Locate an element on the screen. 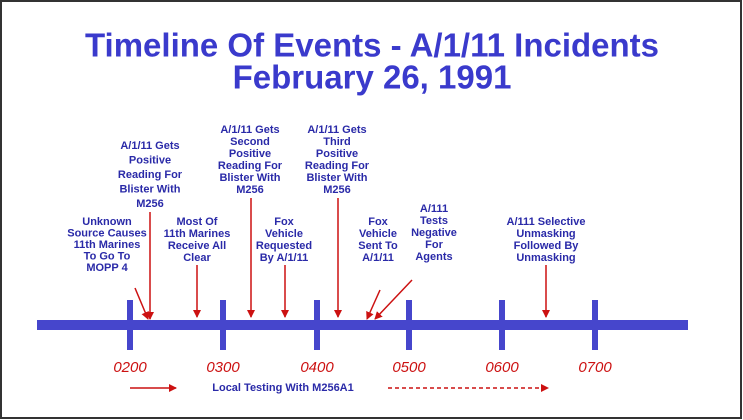 The width and height of the screenshot is (743, 420). event-label: Source Causes is located at coordinates (106, 233).